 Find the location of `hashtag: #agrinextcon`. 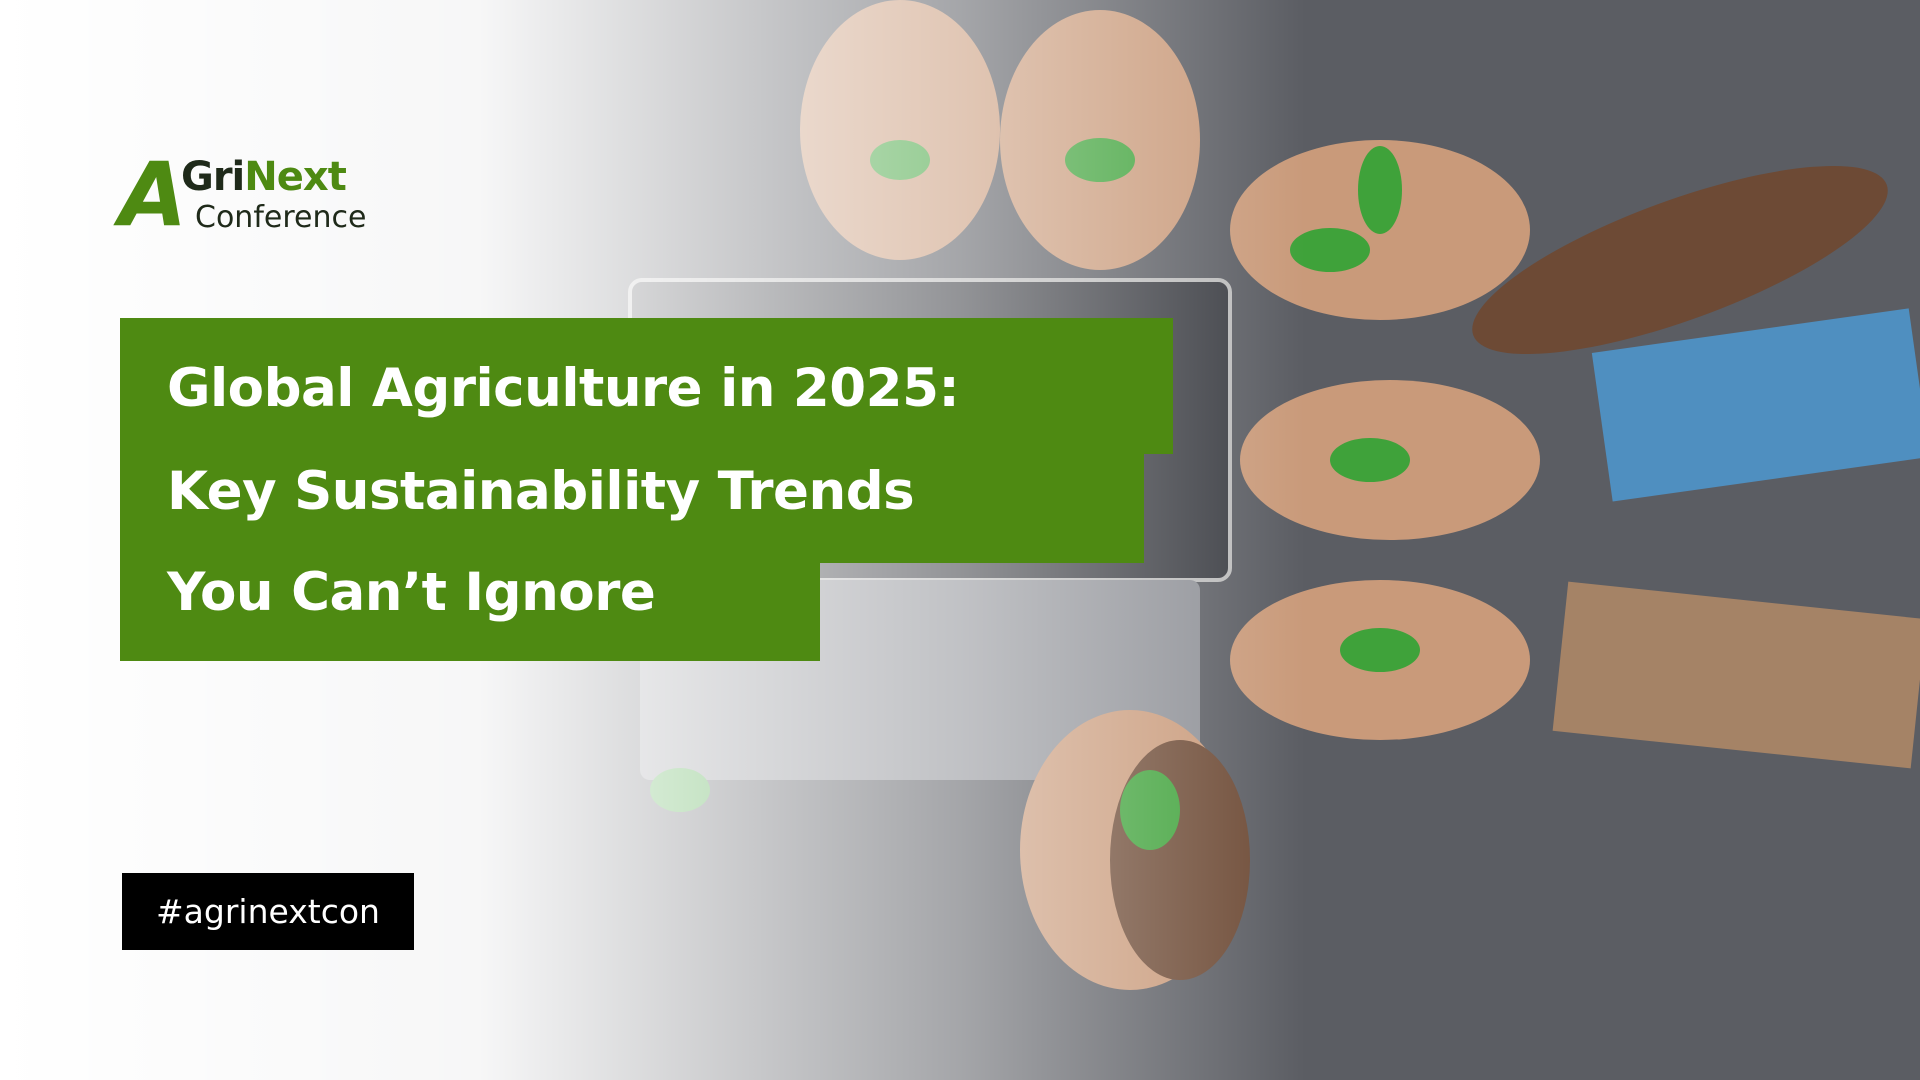

hashtag: #agrinextcon is located at coordinates (268, 911).